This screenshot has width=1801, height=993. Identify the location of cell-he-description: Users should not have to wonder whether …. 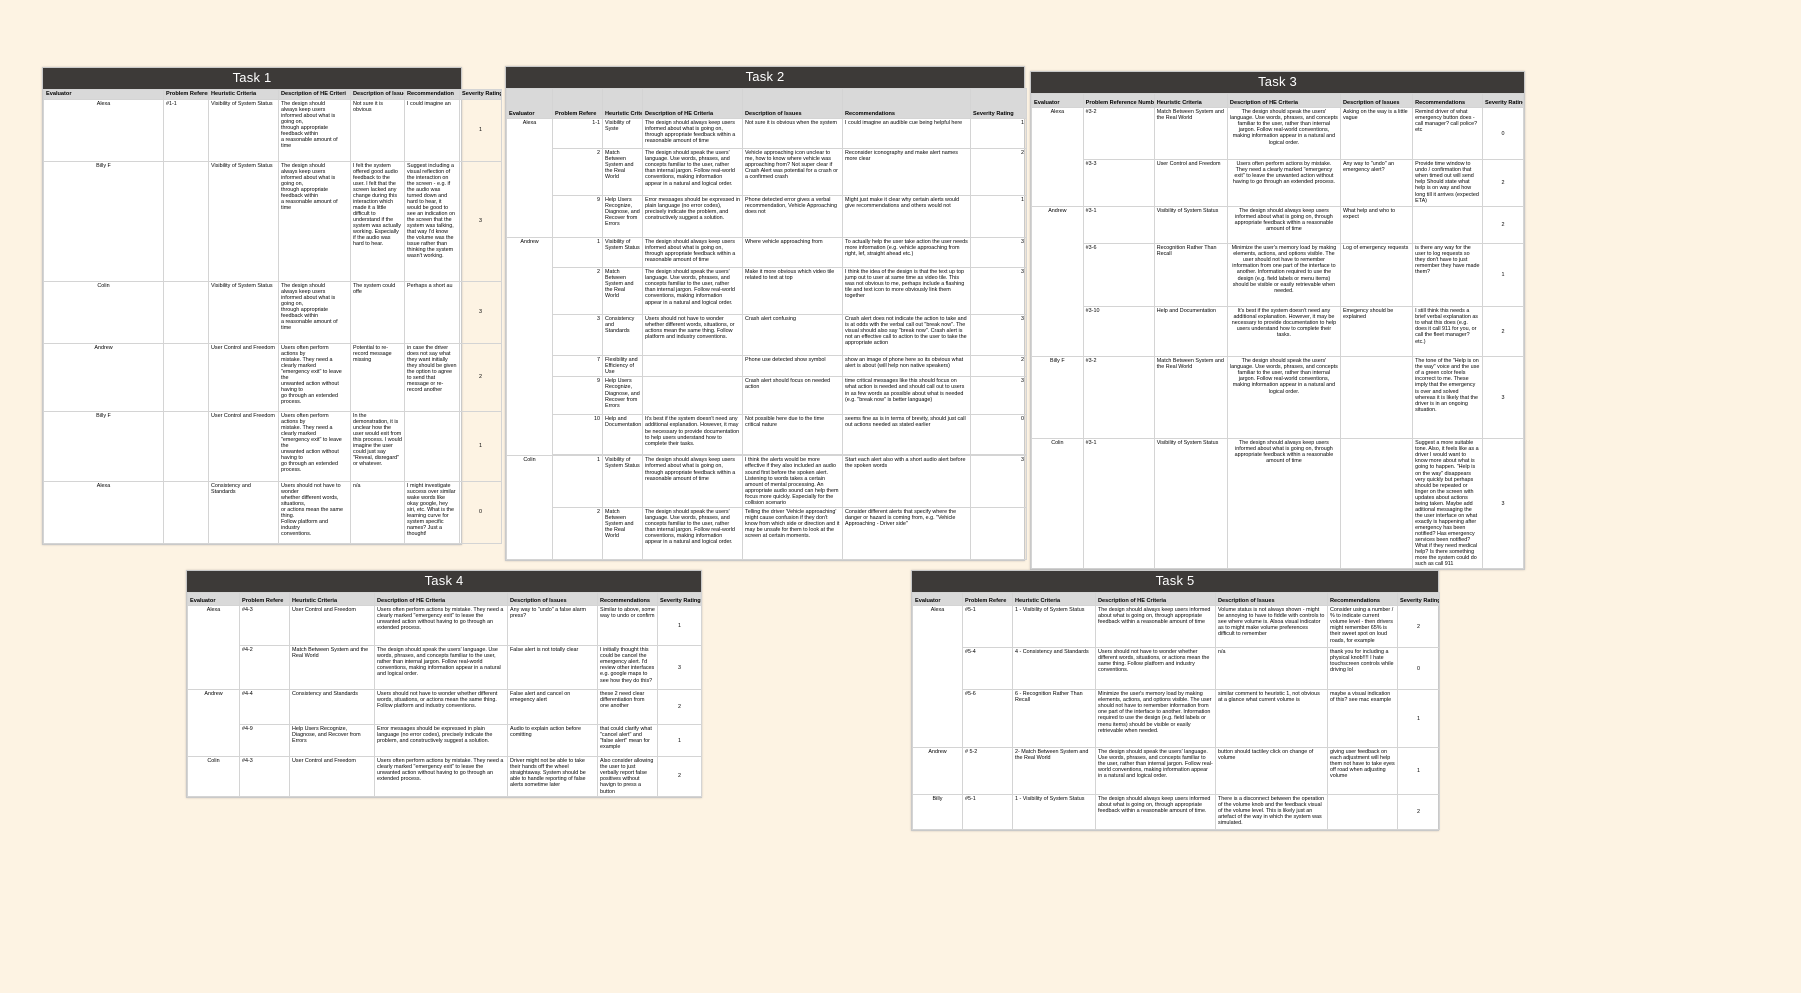
(1155, 669).